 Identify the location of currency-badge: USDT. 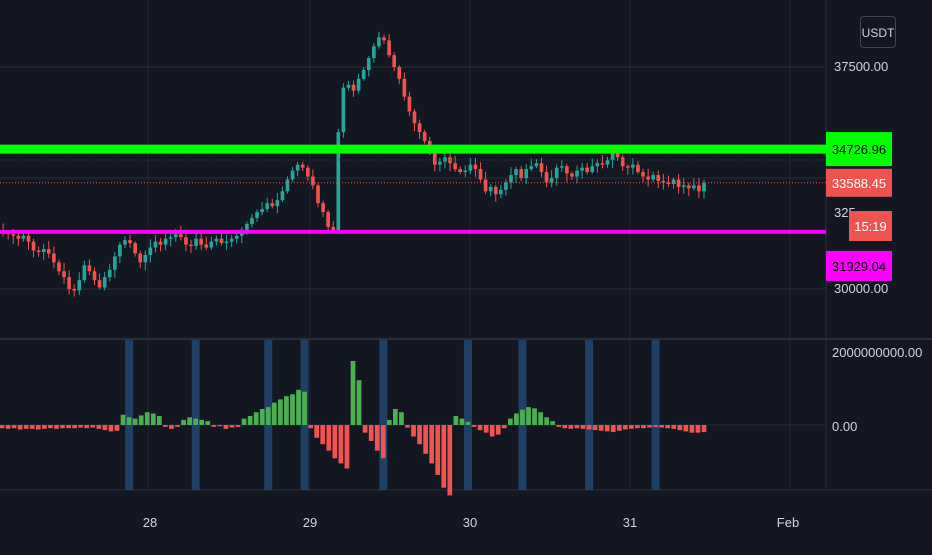
(878, 32).